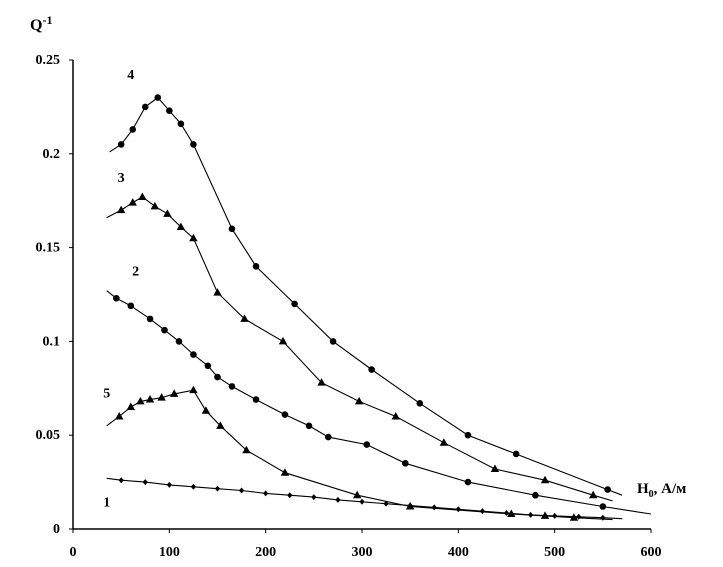  What do you see at coordinates (36, 25) in the screenshot?
I see `y-axis-label-base: Q` at bounding box center [36, 25].